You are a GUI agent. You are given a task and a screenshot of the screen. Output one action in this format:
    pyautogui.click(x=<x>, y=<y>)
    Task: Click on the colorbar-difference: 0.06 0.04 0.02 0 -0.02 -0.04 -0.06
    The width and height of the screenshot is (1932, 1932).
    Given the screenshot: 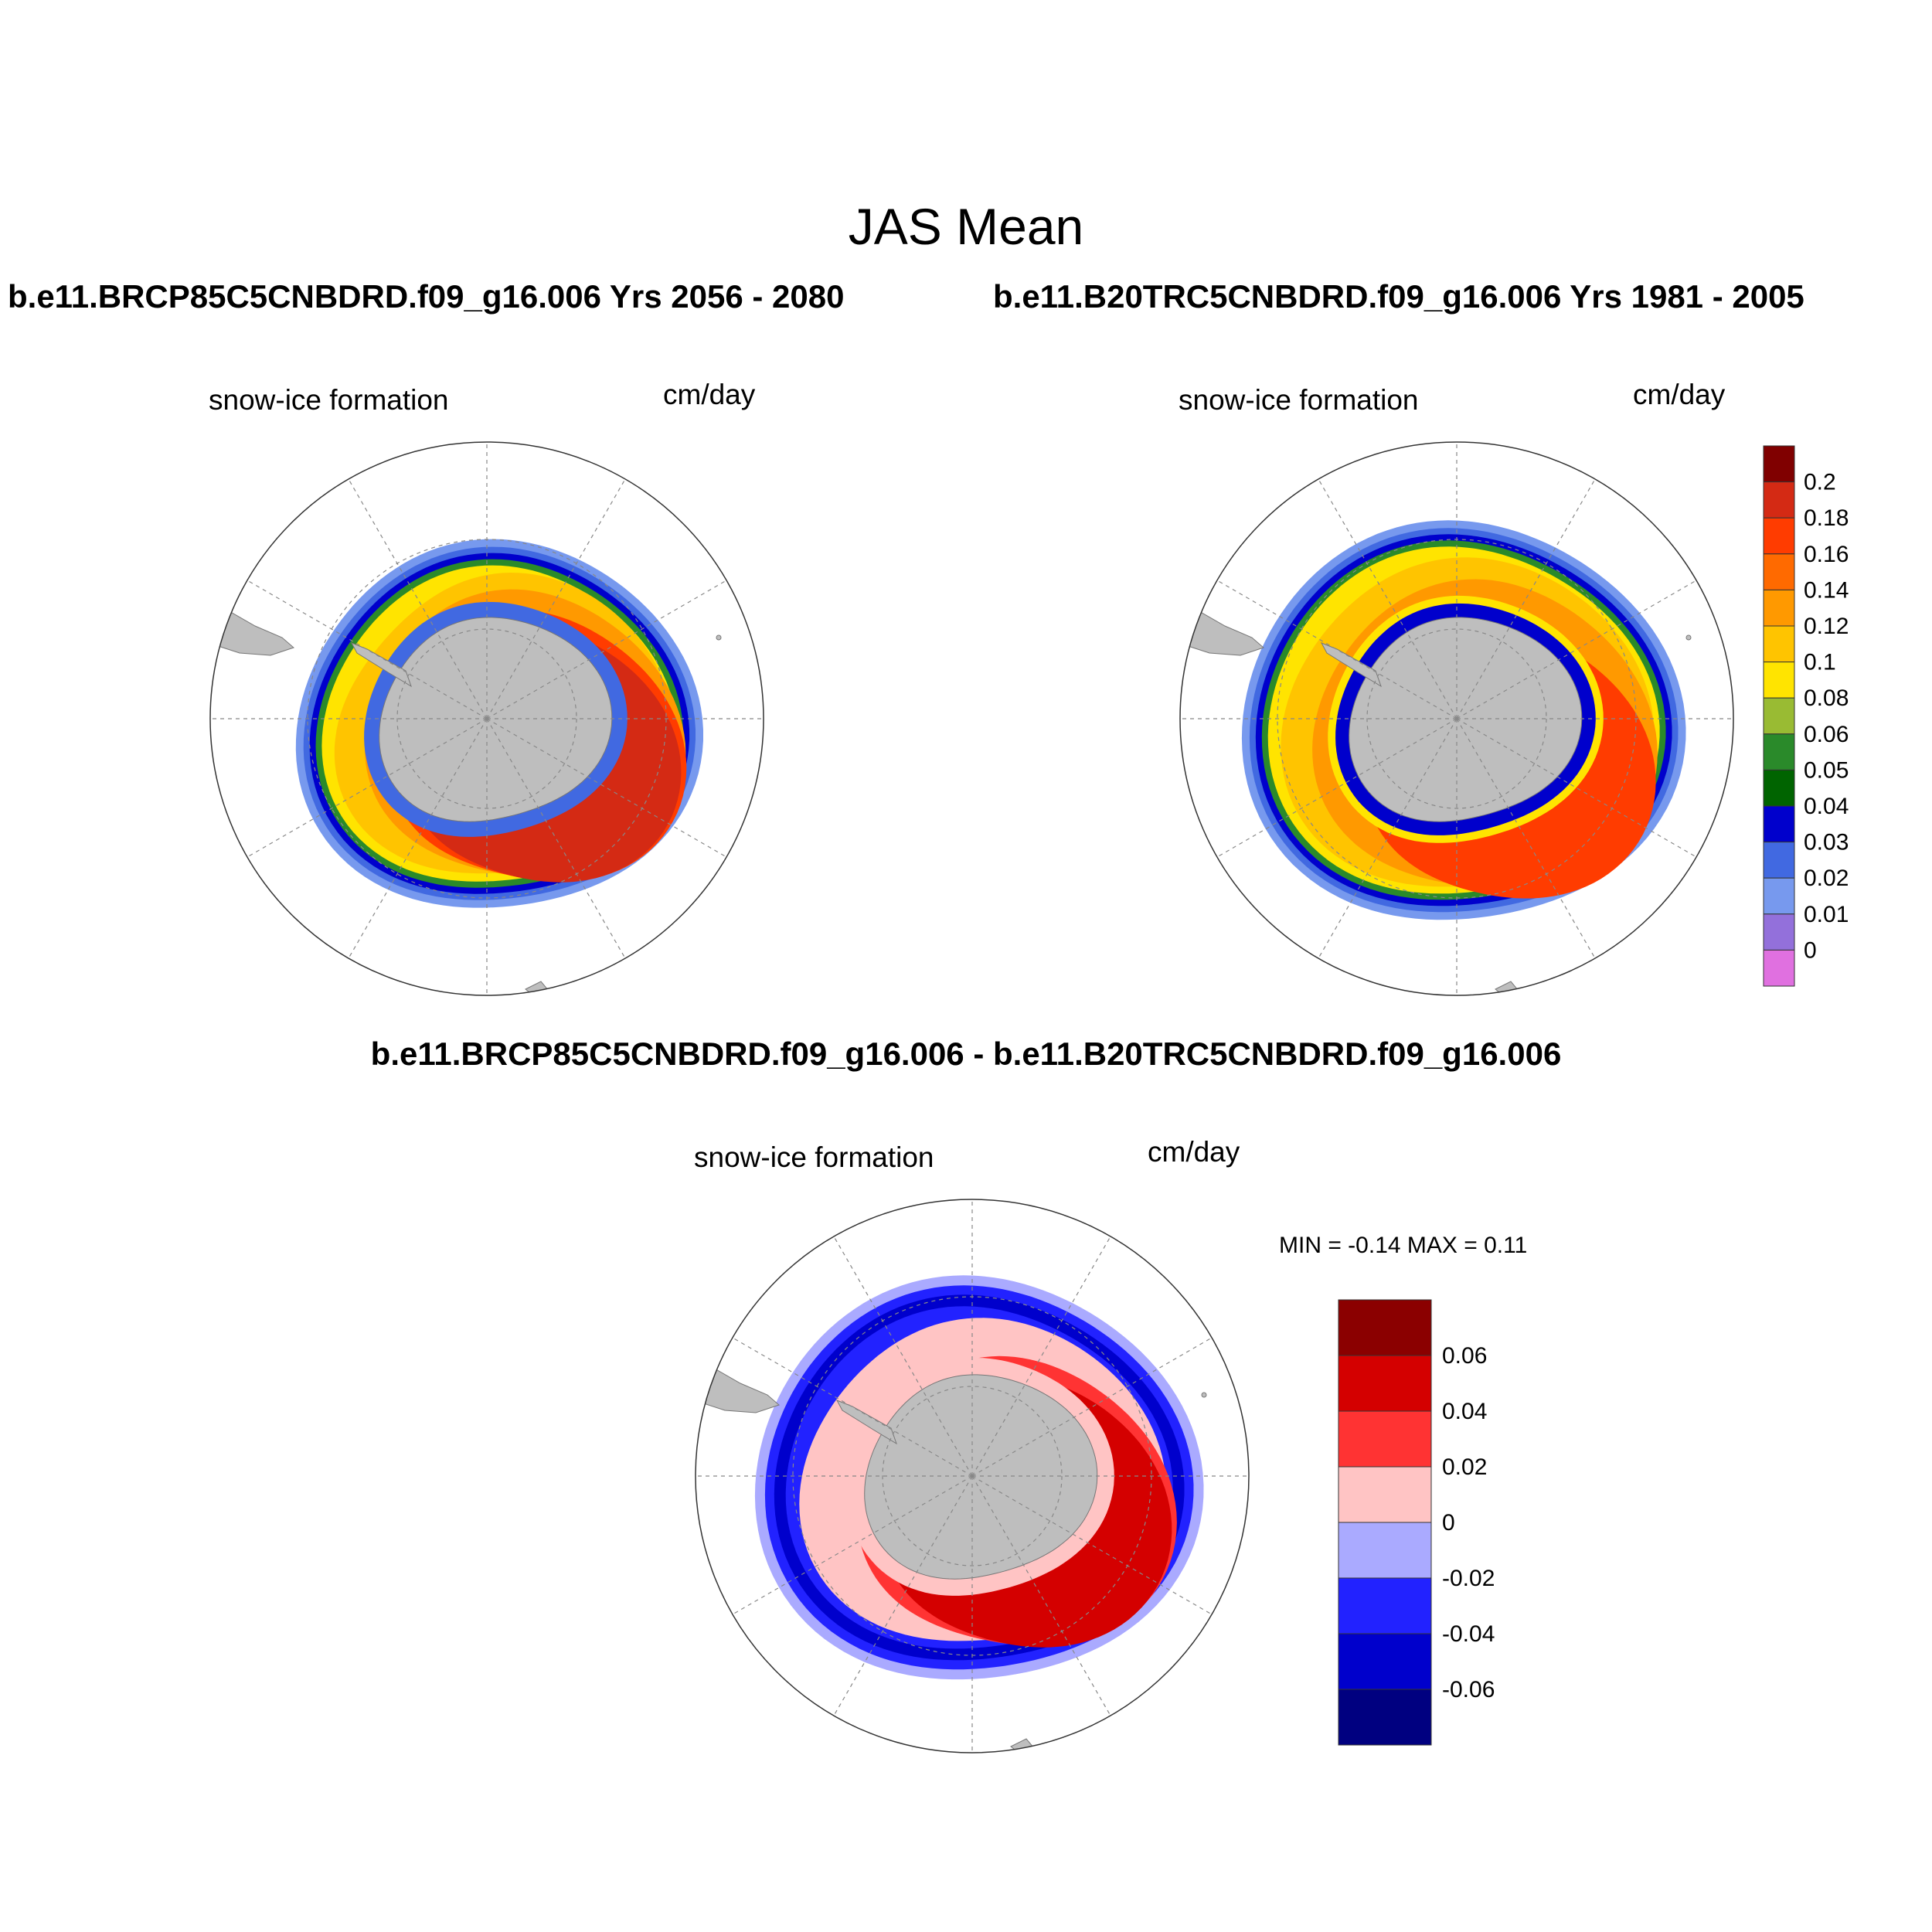 What is the action you would take?
    pyautogui.click(x=1417, y=1523)
    